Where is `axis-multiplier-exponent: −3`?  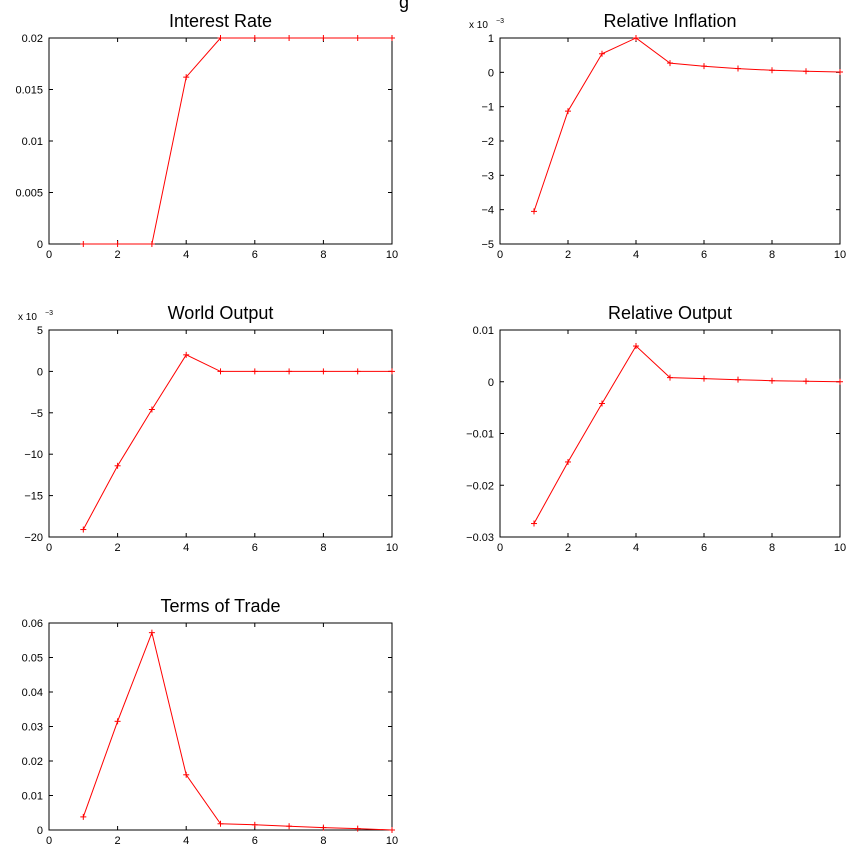 axis-multiplier-exponent: −3 is located at coordinates (500, 21).